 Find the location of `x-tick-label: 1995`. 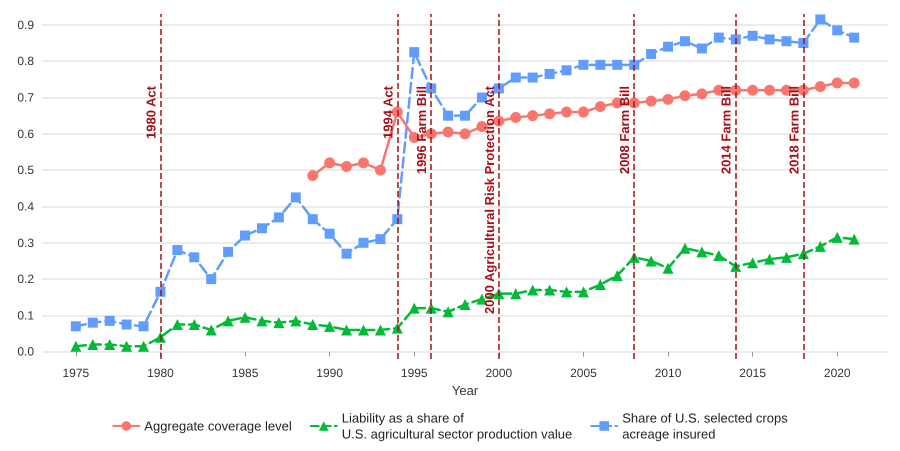

x-tick-label: 1995 is located at coordinates (414, 373).